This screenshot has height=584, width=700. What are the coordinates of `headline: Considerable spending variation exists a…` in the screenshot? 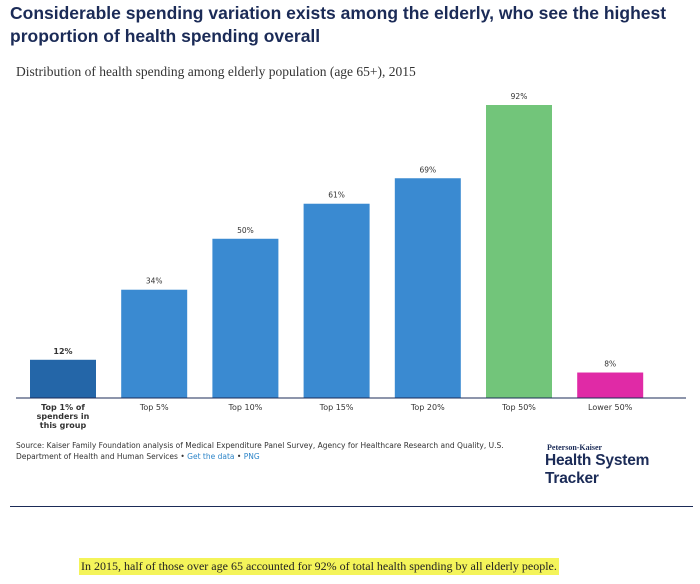 It's located at (338, 24).